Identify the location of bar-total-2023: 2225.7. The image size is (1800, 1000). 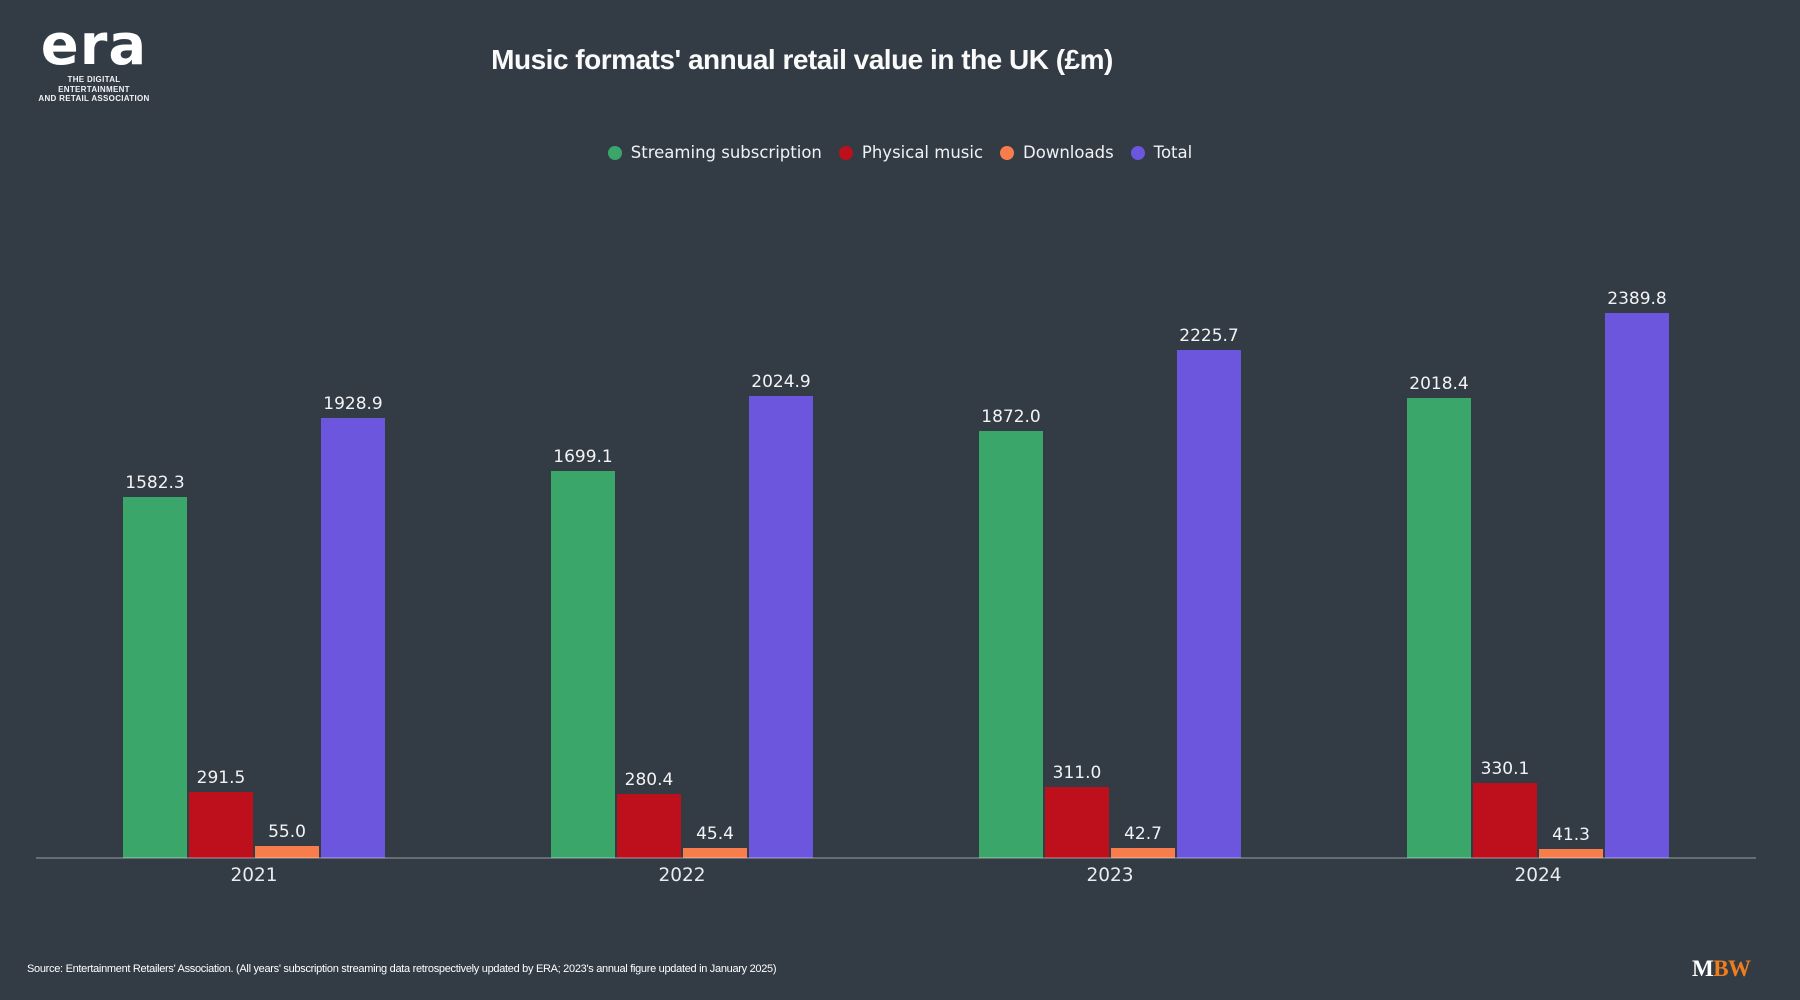
(1209, 592).